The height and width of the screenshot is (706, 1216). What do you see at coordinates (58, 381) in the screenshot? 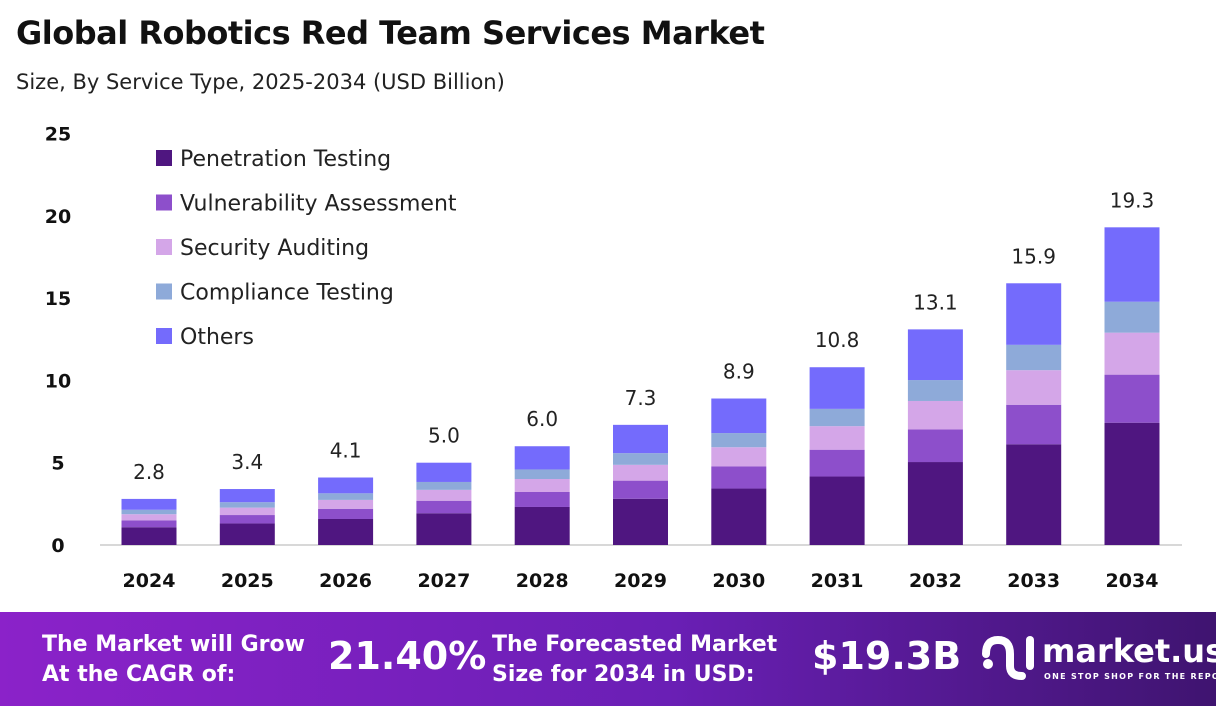
I see `y-tick-label: 10` at bounding box center [58, 381].